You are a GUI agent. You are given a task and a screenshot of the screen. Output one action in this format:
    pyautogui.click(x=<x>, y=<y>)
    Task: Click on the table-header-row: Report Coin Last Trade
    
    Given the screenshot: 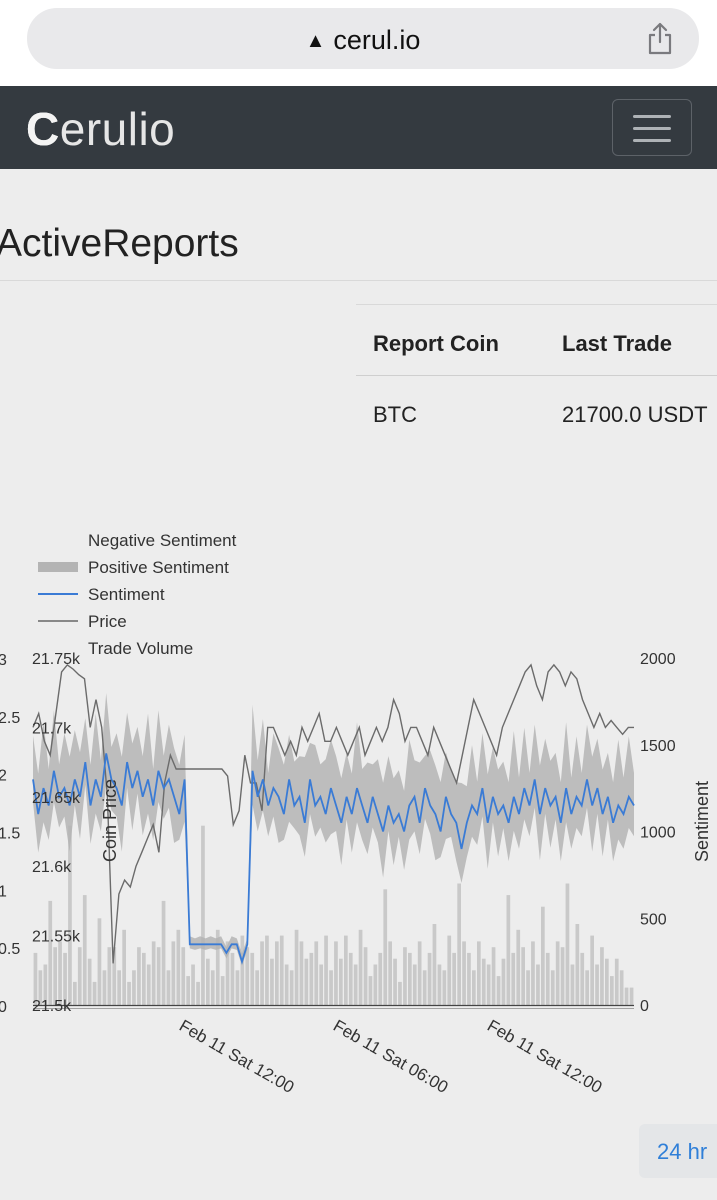 What is the action you would take?
    pyautogui.click(x=536, y=340)
    